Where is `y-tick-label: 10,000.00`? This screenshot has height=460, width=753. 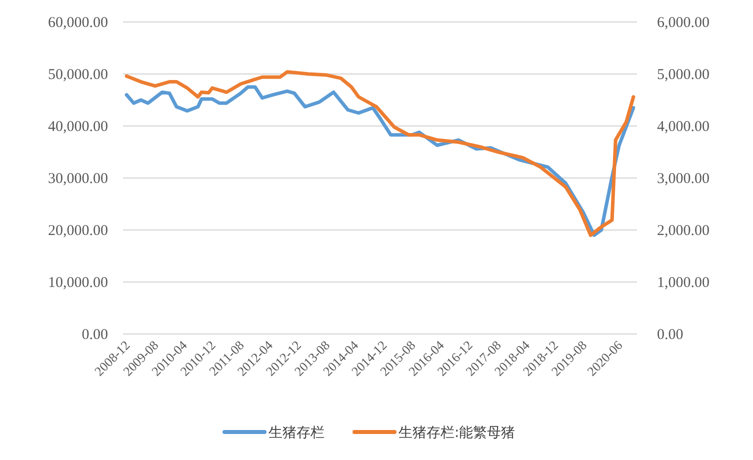
y-tick-label: 10,000.00 is located at coordinates (78, 283).